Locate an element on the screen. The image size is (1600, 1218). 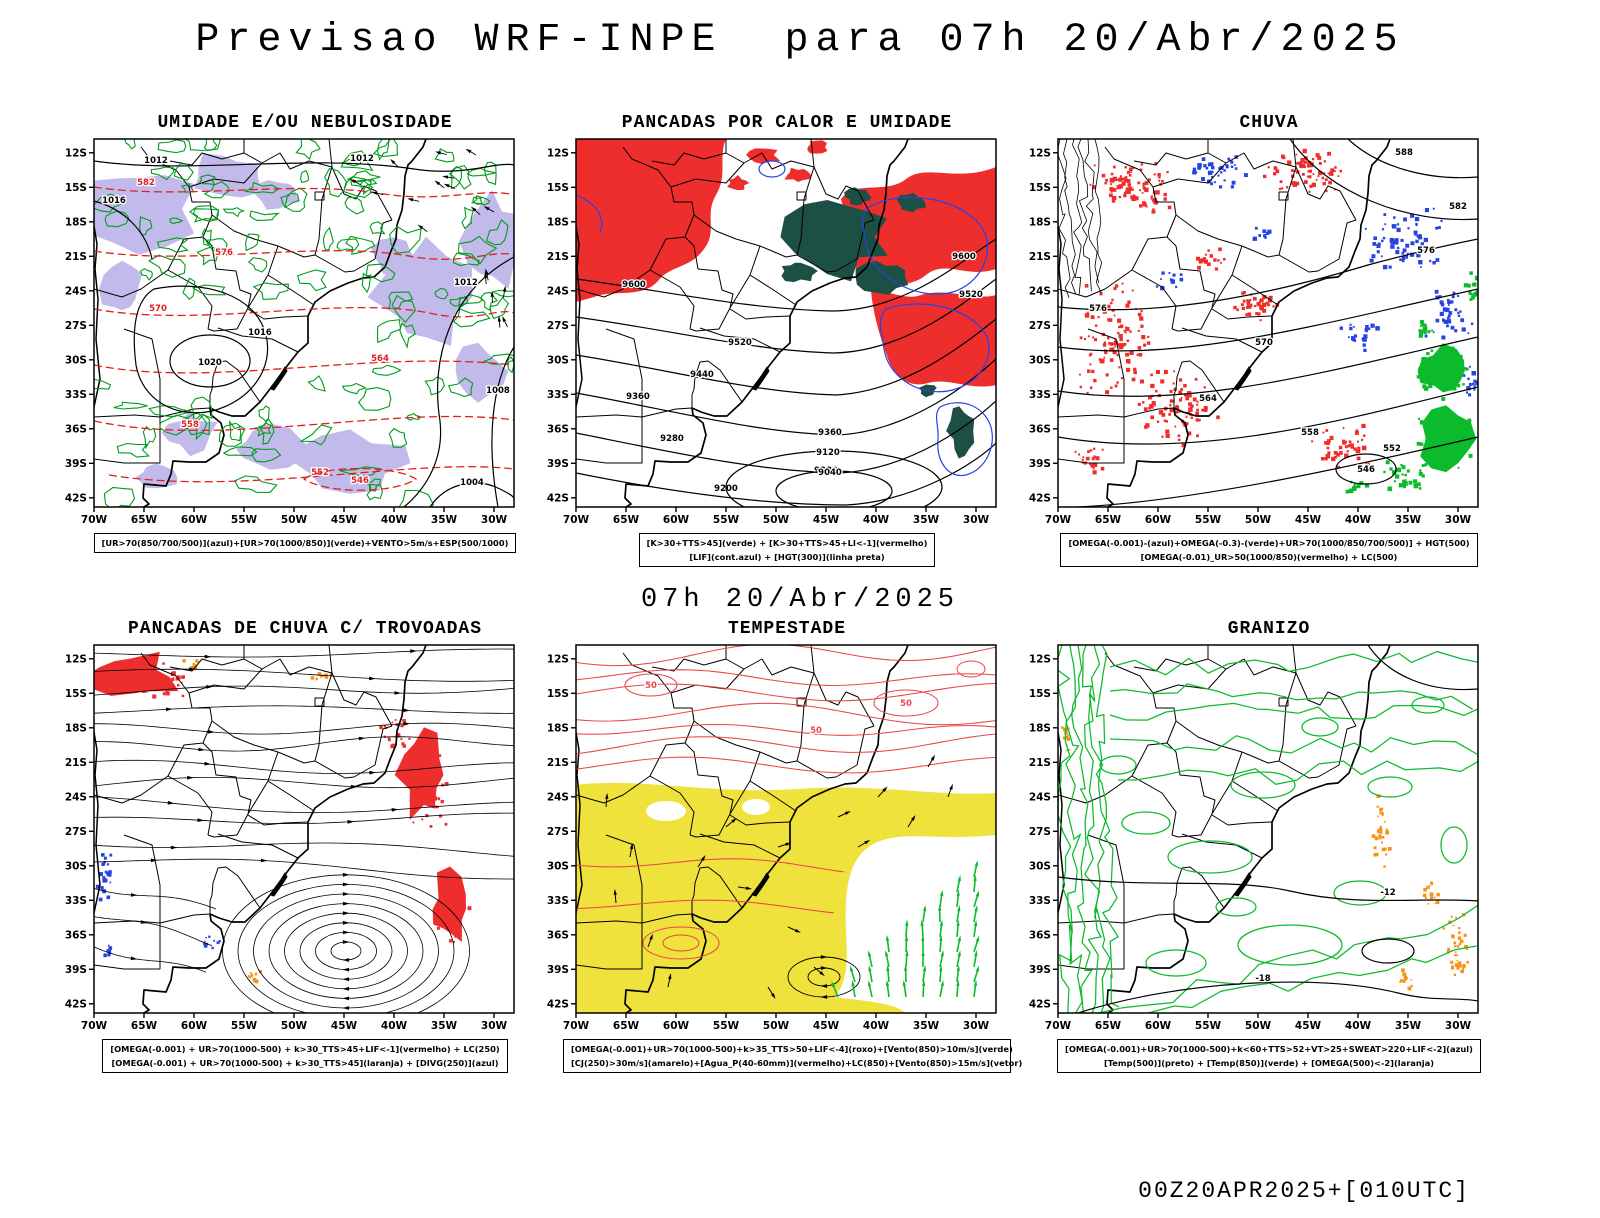
panel-title: CHUVA is located at coordinates (1269, 123).